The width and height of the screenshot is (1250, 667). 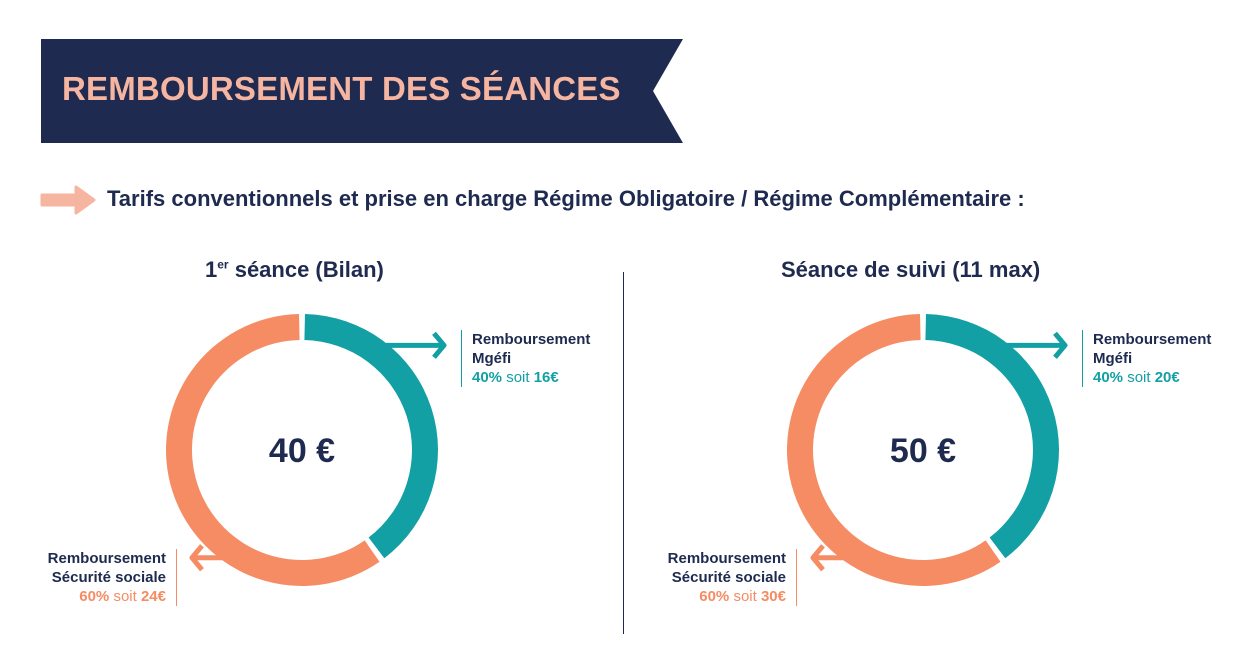 I want to click on donut-chart-bilan: 40 €, so click(x=306, y=450).